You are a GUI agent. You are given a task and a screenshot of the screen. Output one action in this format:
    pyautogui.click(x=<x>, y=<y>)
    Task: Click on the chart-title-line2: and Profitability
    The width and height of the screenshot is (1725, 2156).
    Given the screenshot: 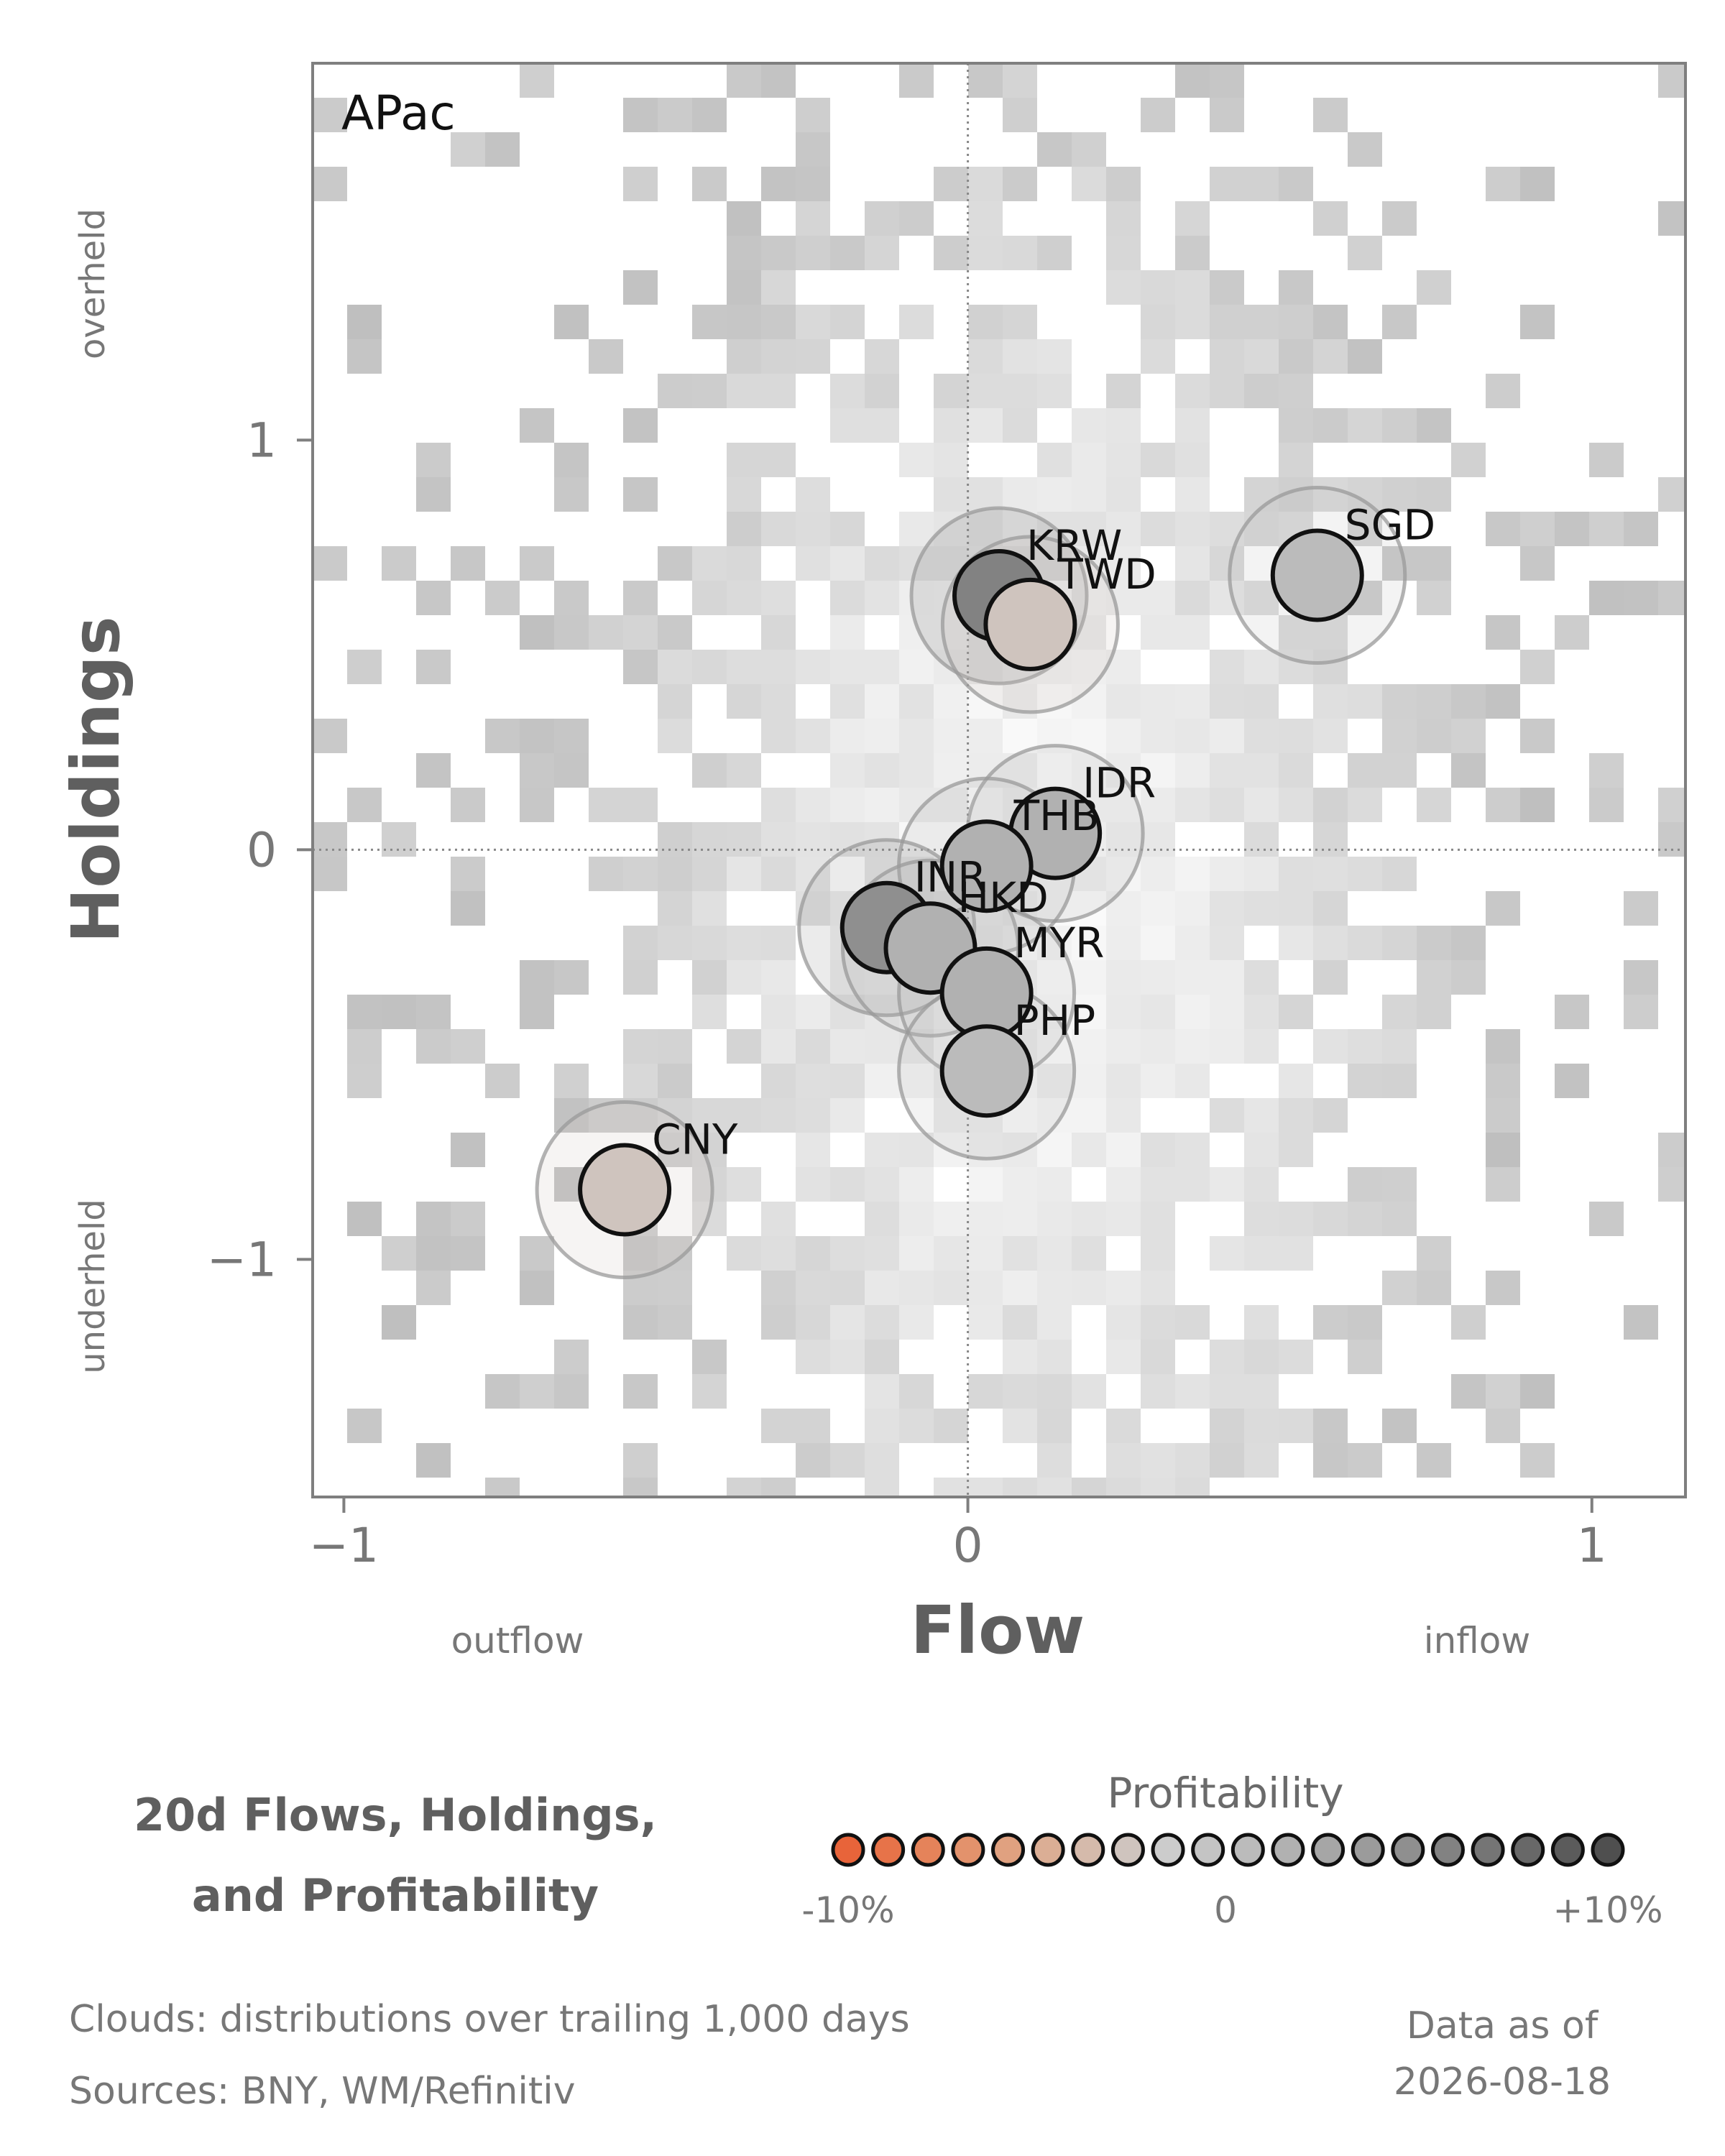 What is the action you would take?
    pyautogui.click(x=395, y=1896)
    